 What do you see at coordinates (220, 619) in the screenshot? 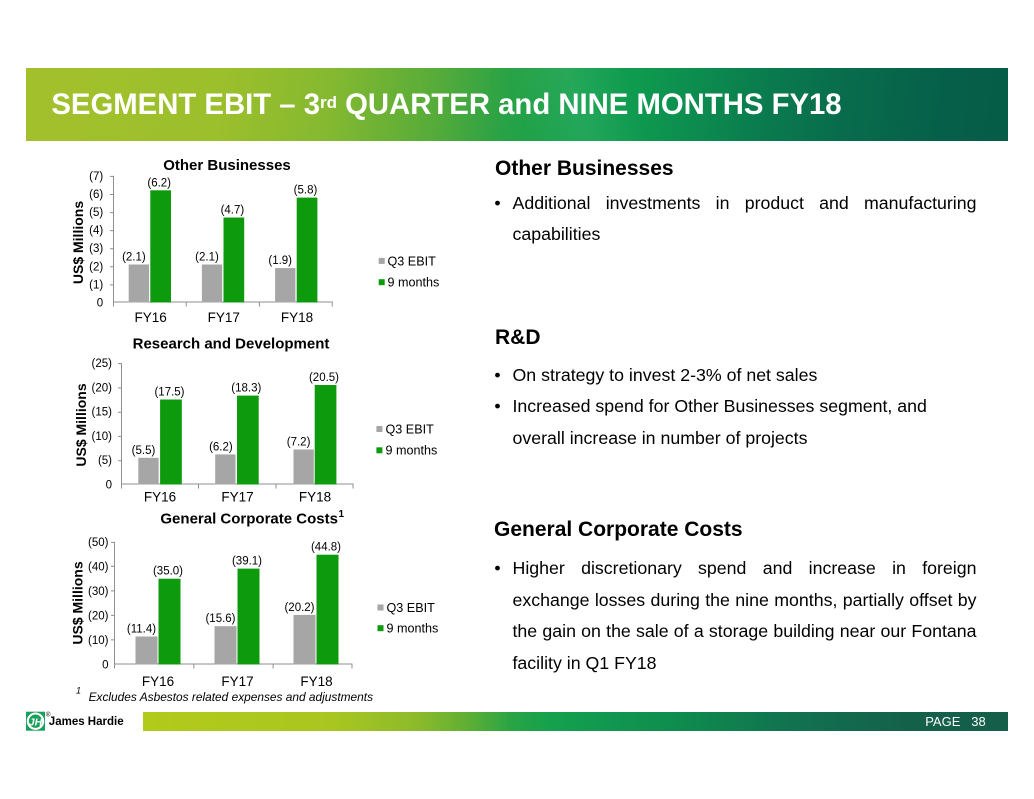
I see `svg-text: (15.6)` at bounding box center [220, 619].